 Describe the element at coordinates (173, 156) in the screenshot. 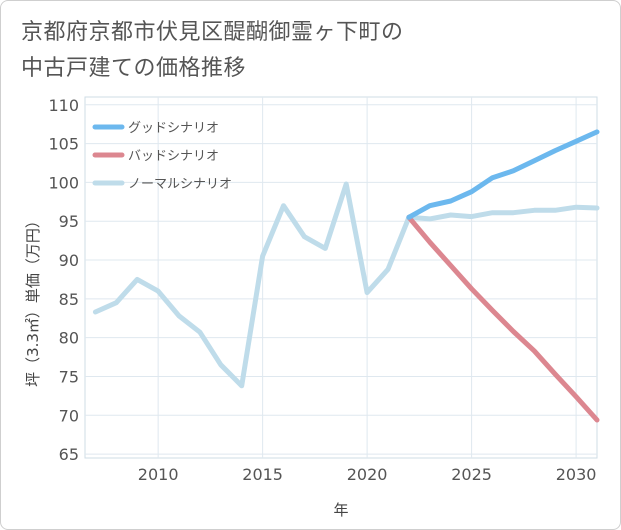

I see `legend-label: バッドシナリオ` at that location.